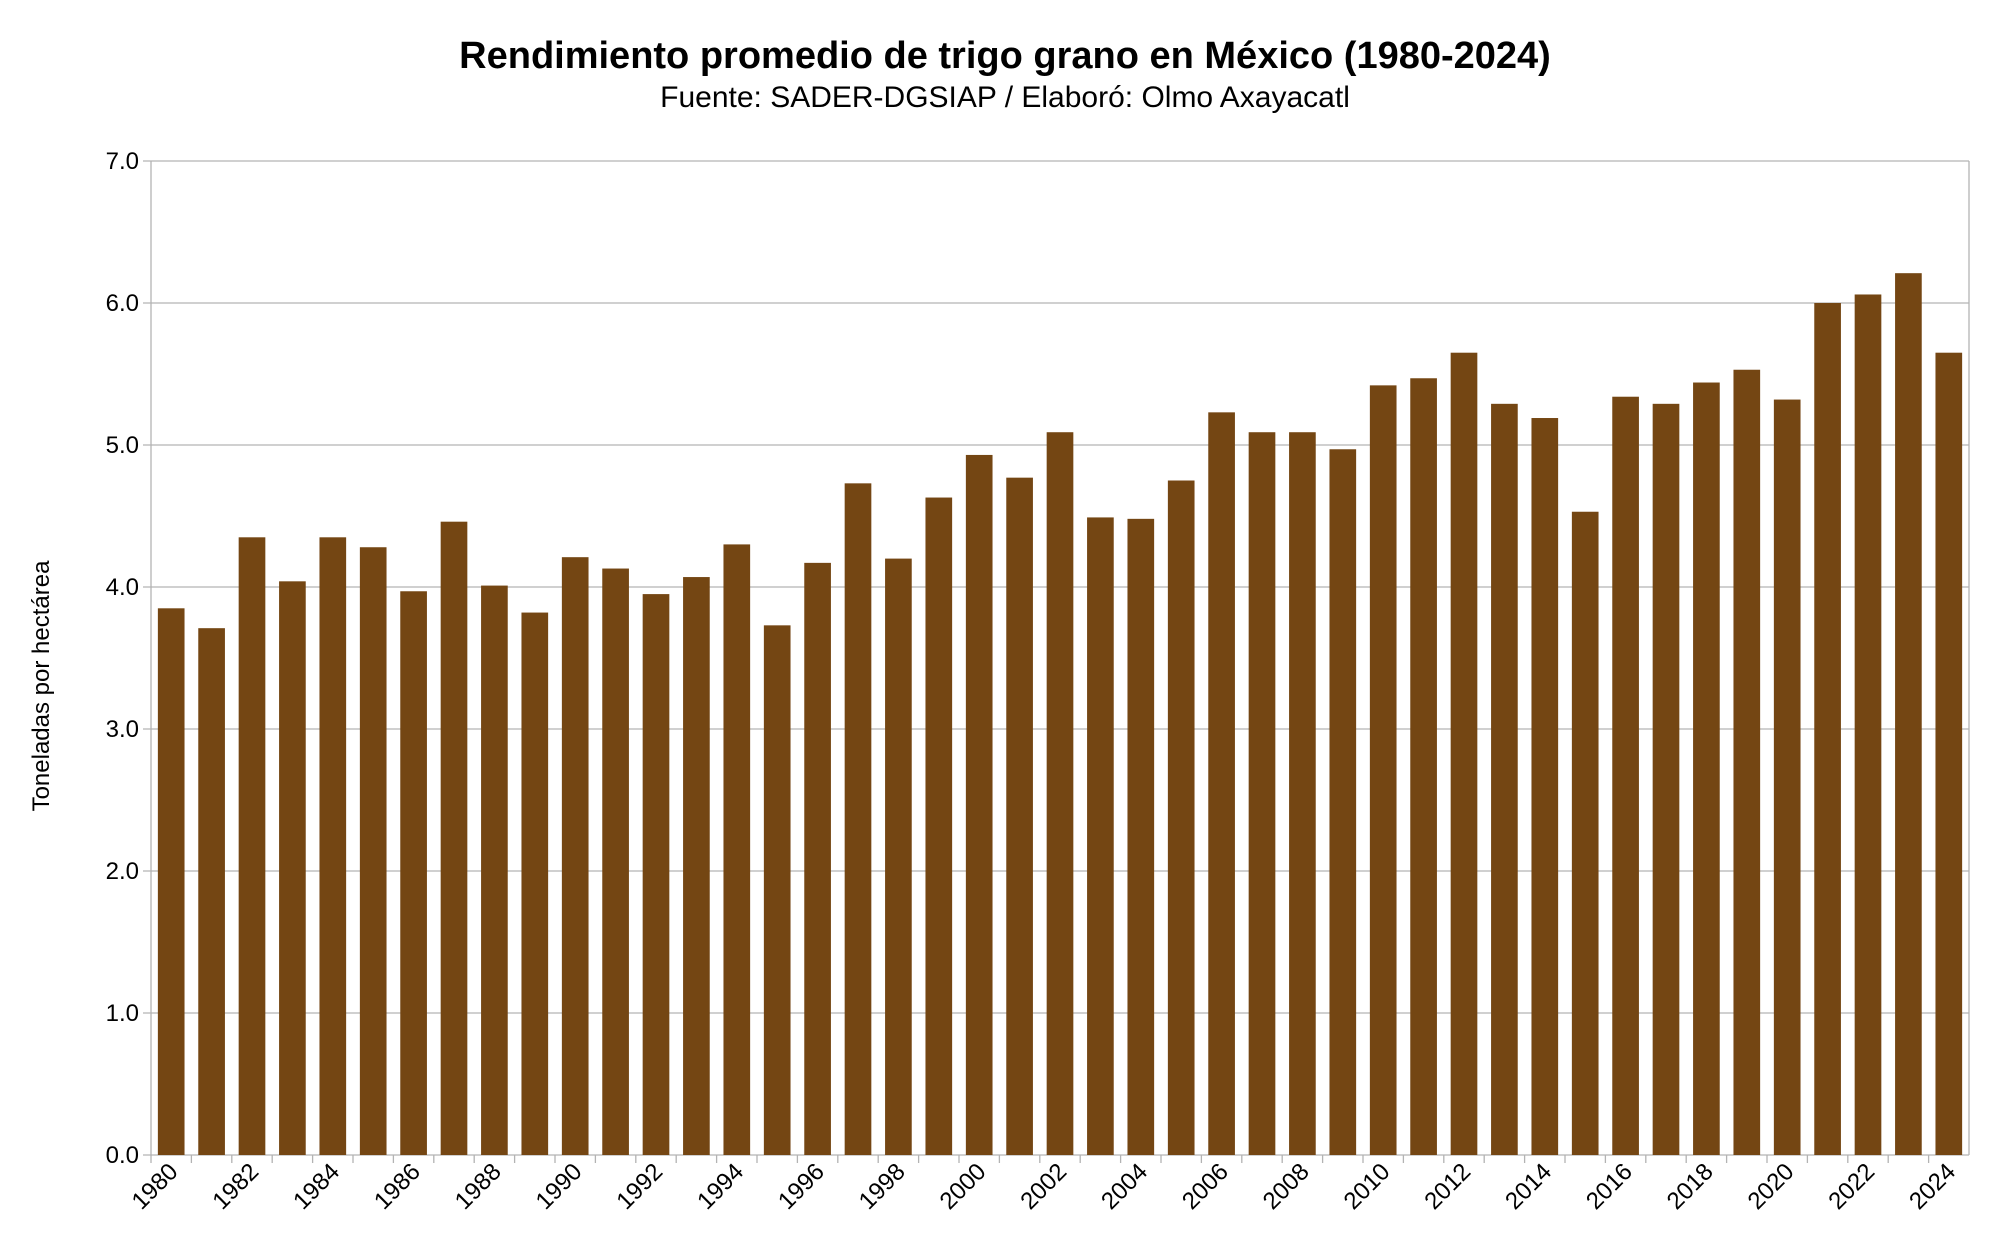 The height and width of the screenshot is (1249, 2000). I want to click on x-tick-label: 2024, so click(1932, 1186).